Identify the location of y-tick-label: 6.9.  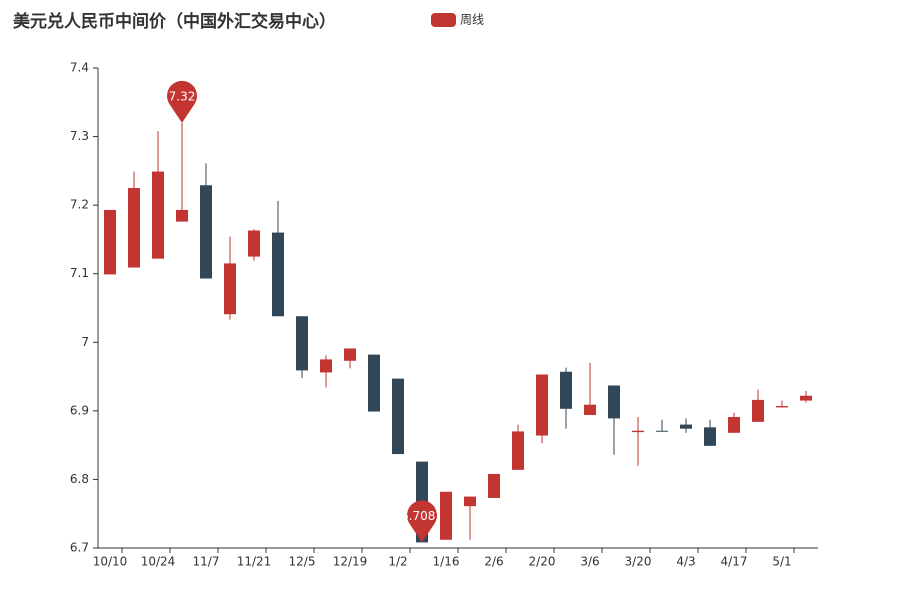
(79, 410).